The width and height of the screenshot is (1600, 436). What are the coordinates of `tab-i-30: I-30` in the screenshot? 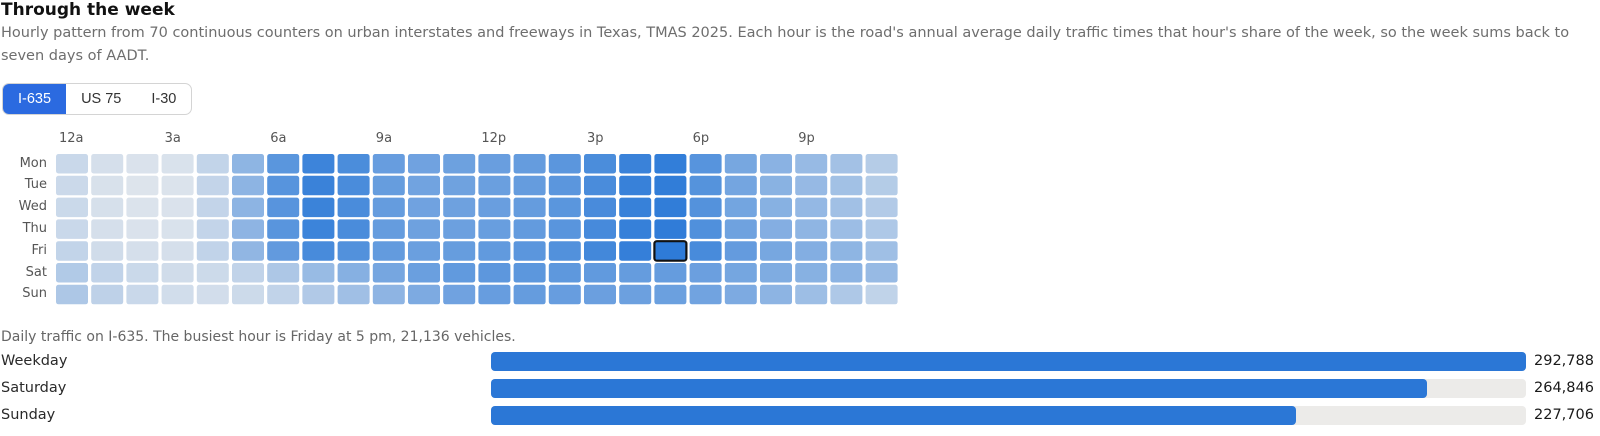 It's located at (164, 99).